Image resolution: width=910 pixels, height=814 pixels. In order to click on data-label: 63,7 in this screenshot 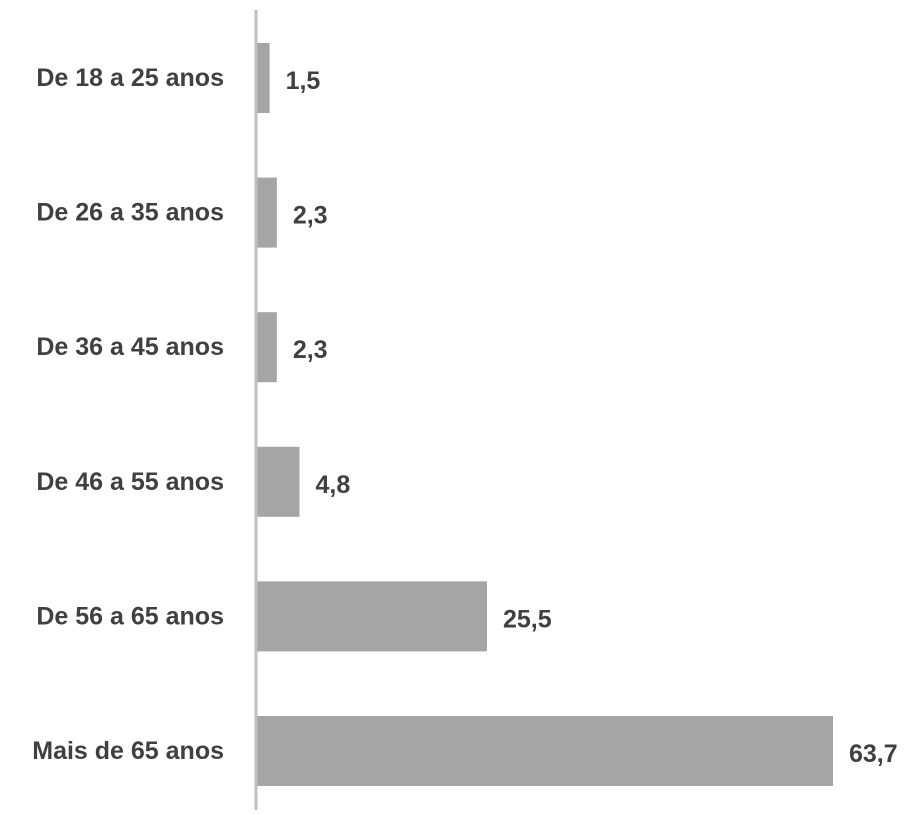, I will do `click(873, 754)`.